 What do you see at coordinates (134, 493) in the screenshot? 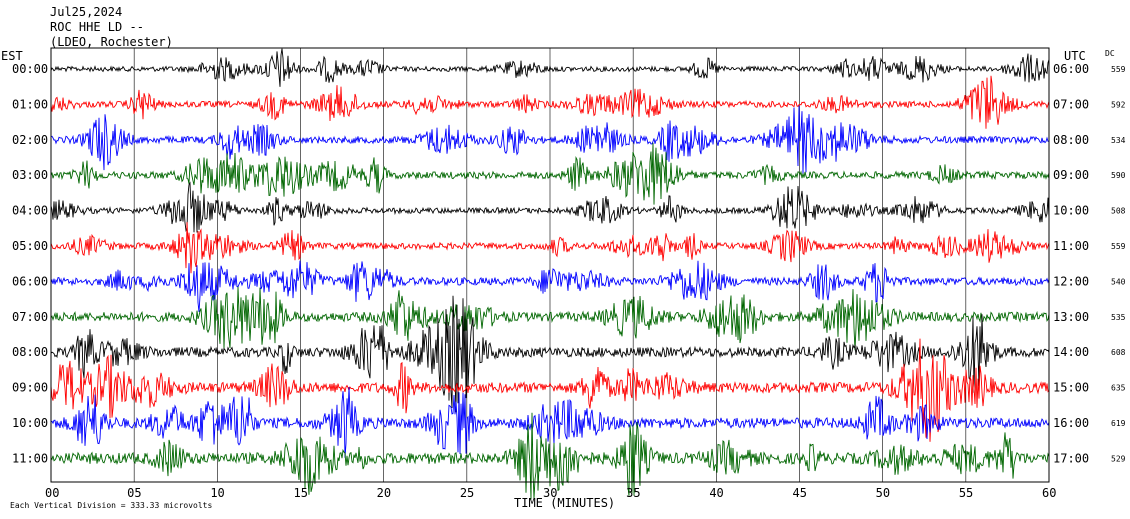
I see `x-tick-label: 05` at bounding box center [134, 493].